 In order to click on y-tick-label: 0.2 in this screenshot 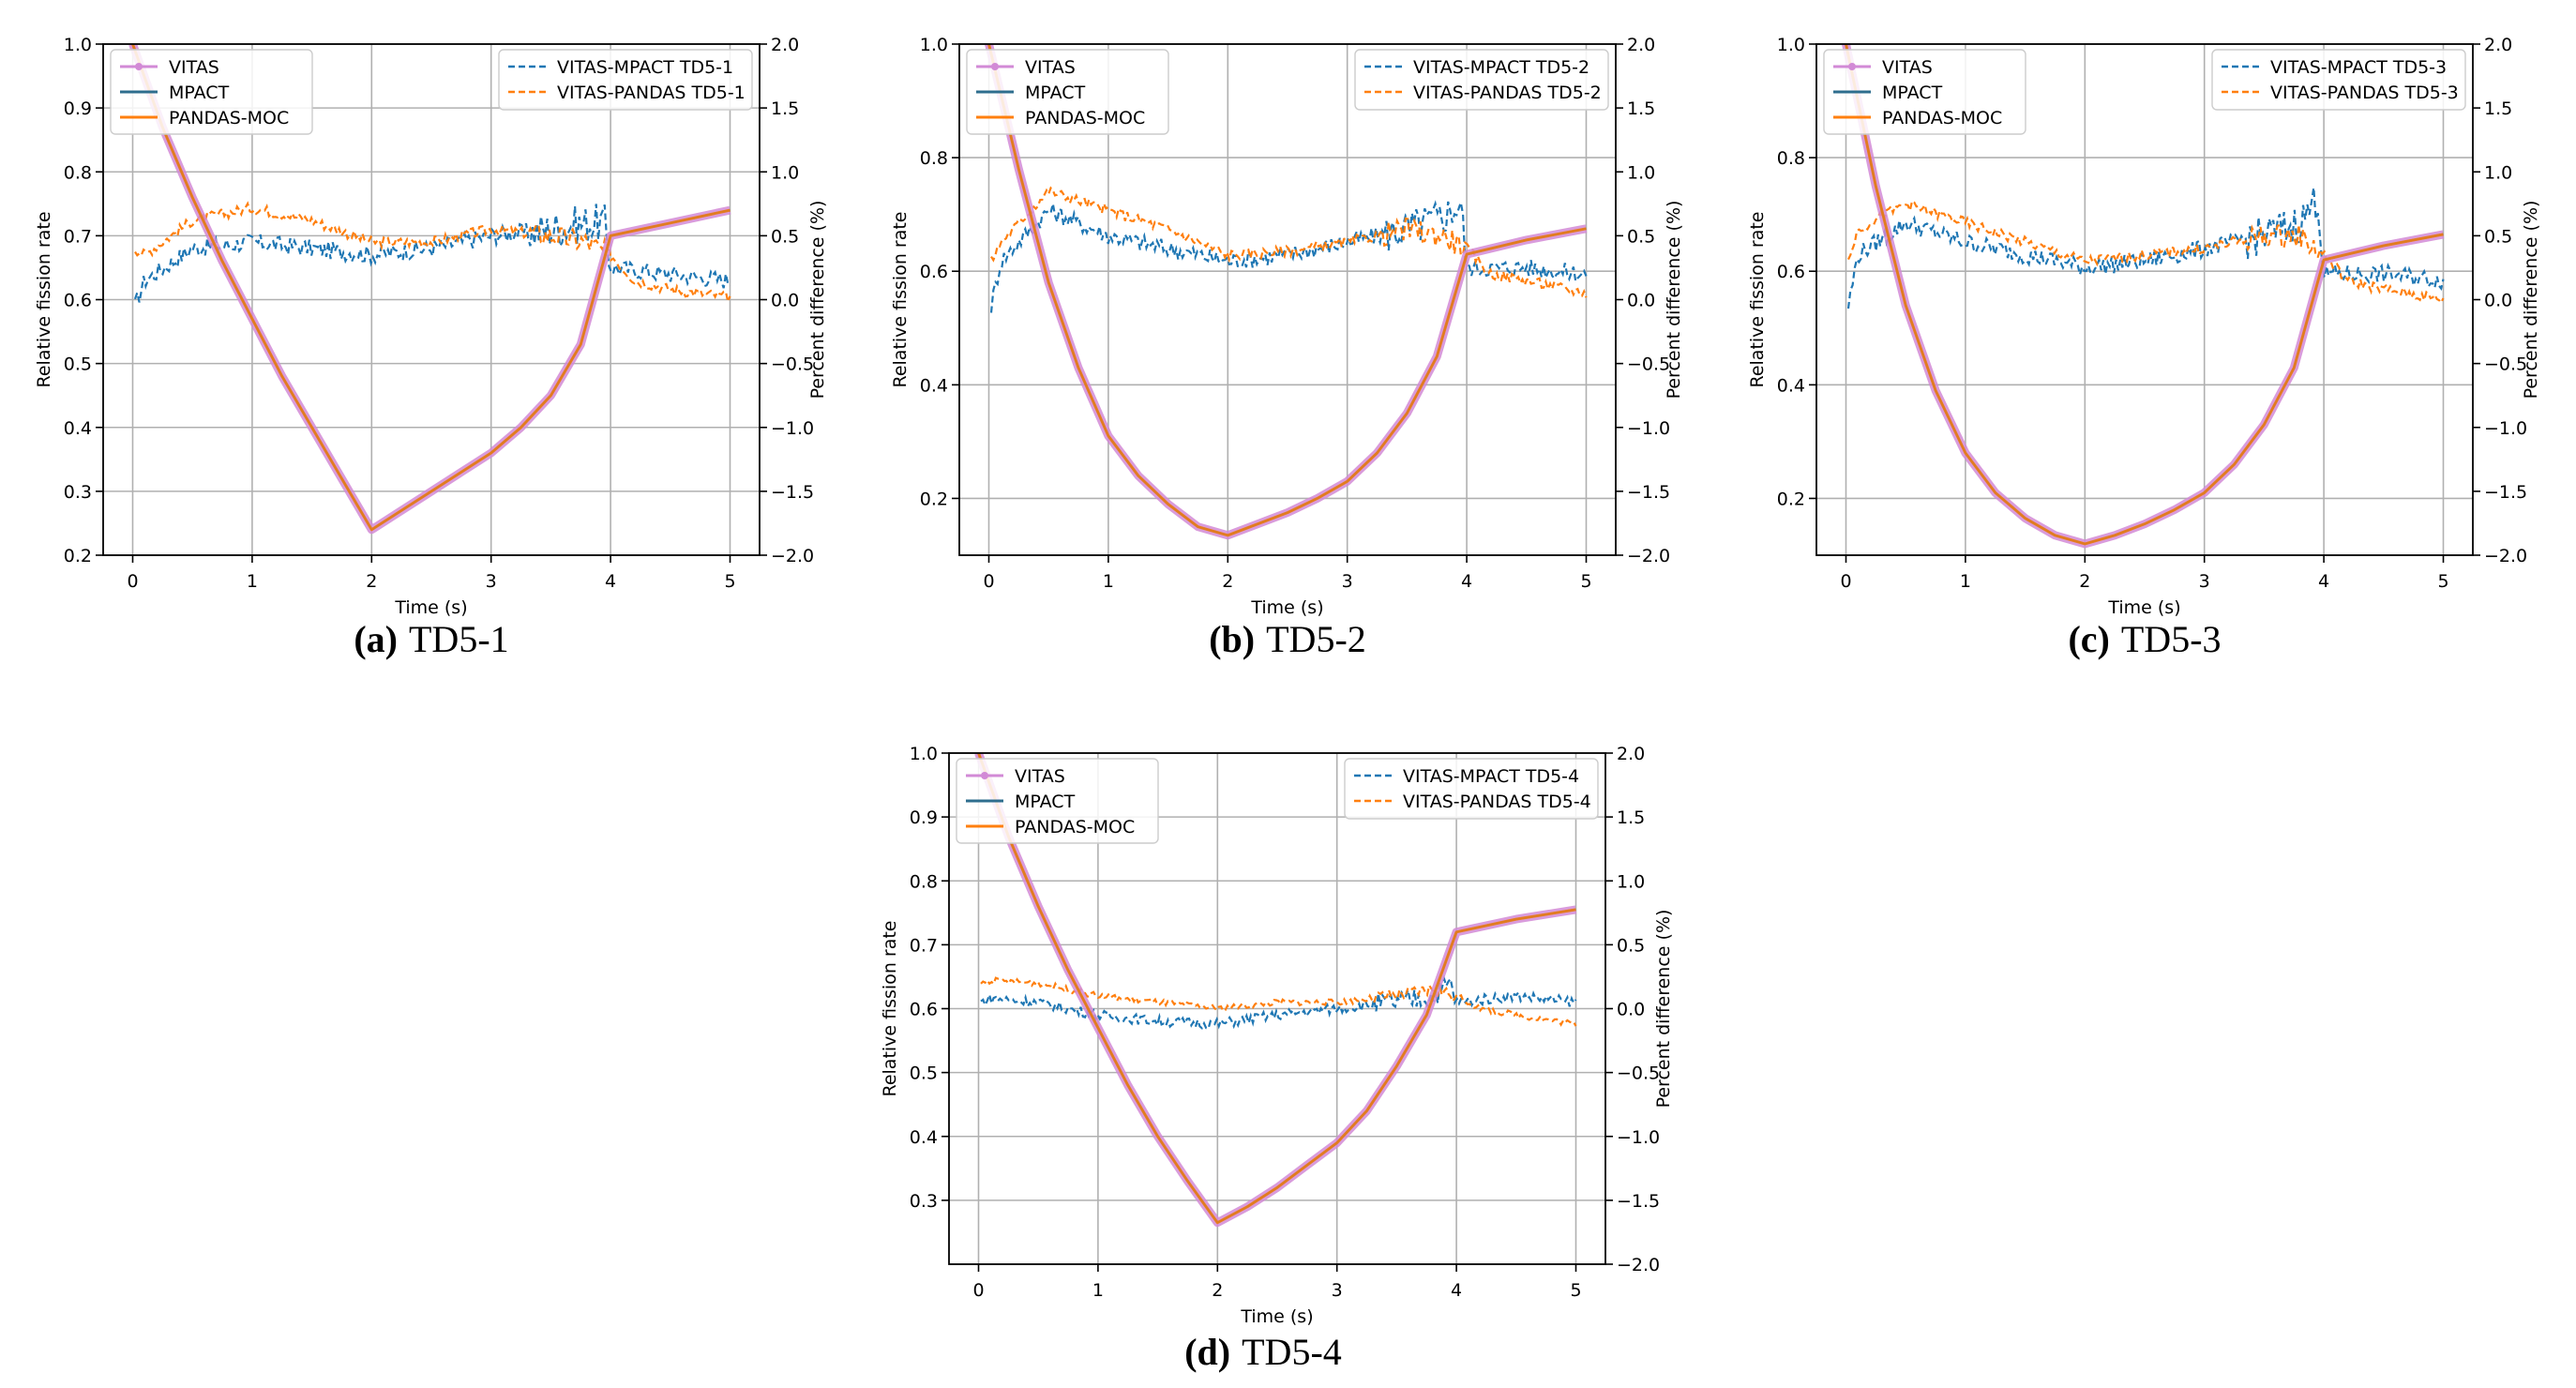, I will do `click(934, 499)`.